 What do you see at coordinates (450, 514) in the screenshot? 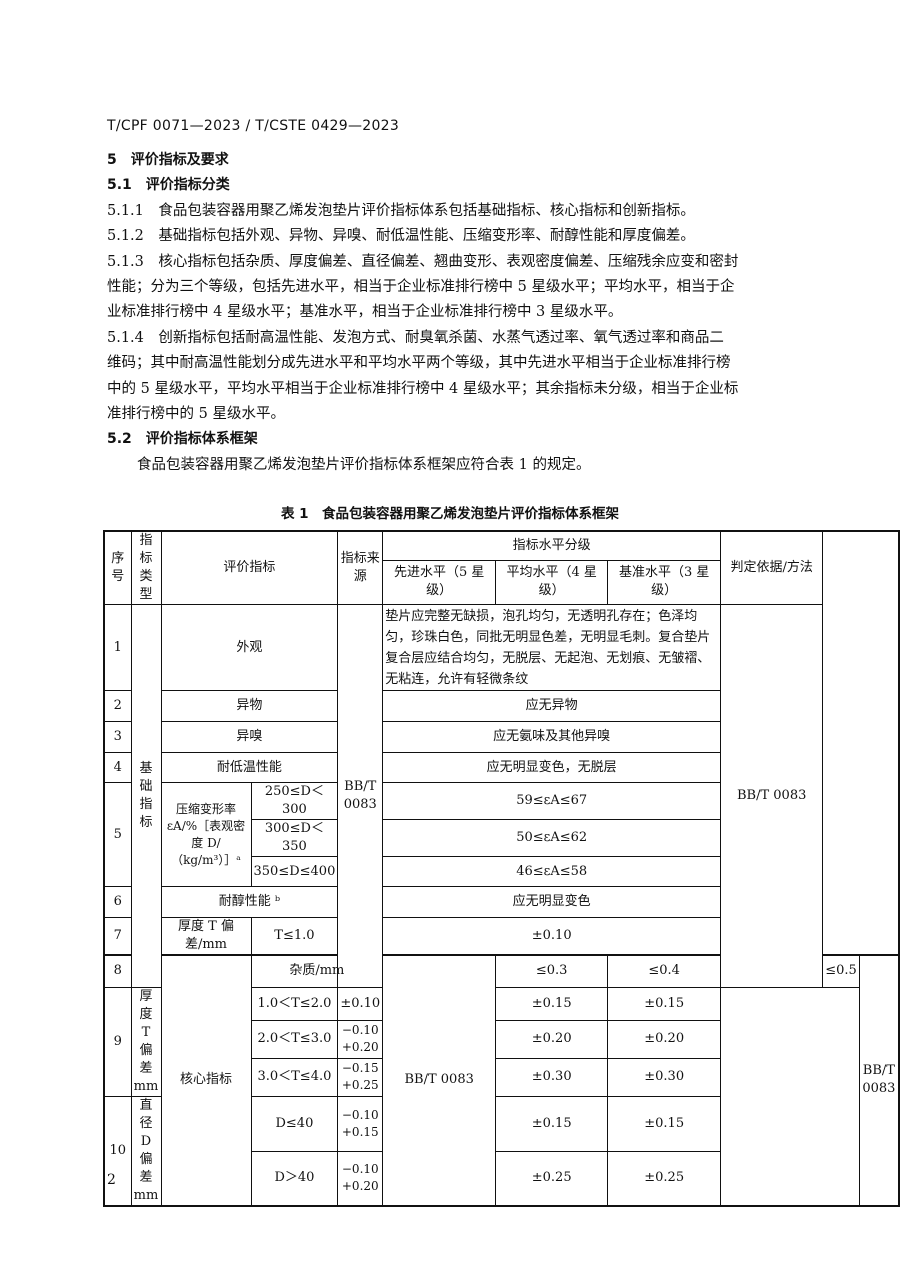
I see `table-title: 表 1 食品包装容器用聚乙烯发泡垫片评价指标体系框架` at bounding box center [450, 514].